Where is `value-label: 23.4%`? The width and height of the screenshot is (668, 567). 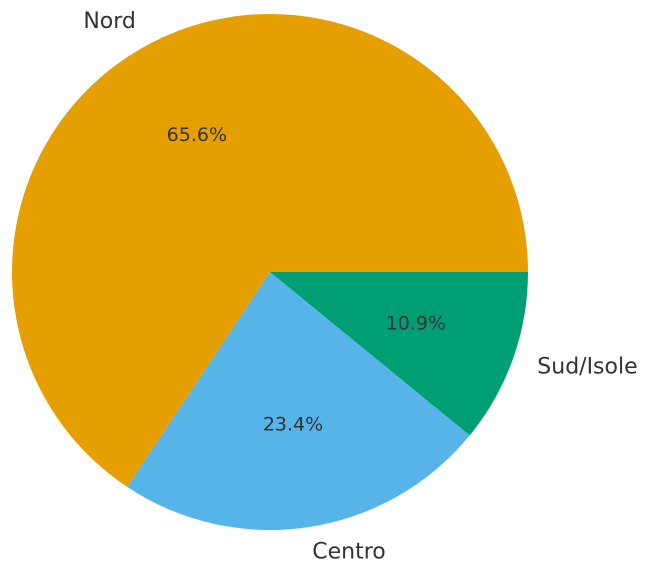 value-label: 23.4% is located at coordinates (293, 425).